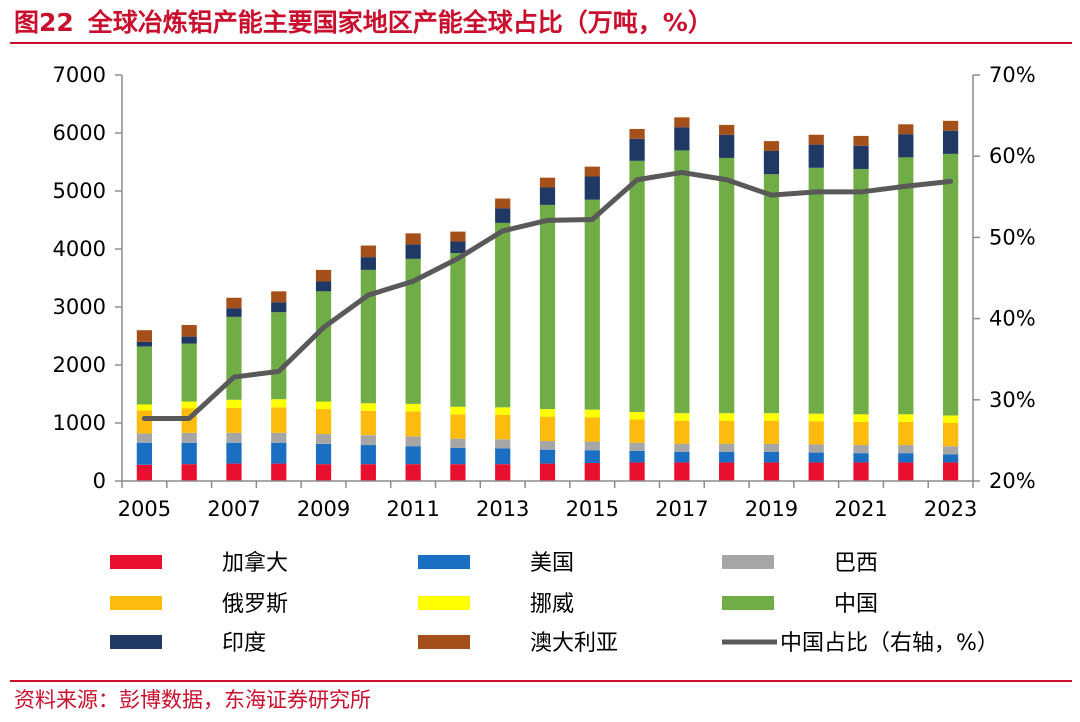 The width and height of the screenshot is (1080, 722). What do you see at coordinates (79, 75) in the screenshot?
I see `y-left-tick-label: 7000` at bounding box center [79, 75].